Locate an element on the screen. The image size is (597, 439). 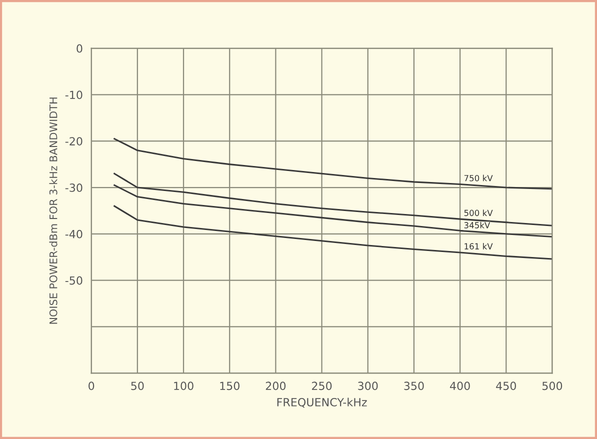
series-label: 500 kV is located at coordinates (478, 213).